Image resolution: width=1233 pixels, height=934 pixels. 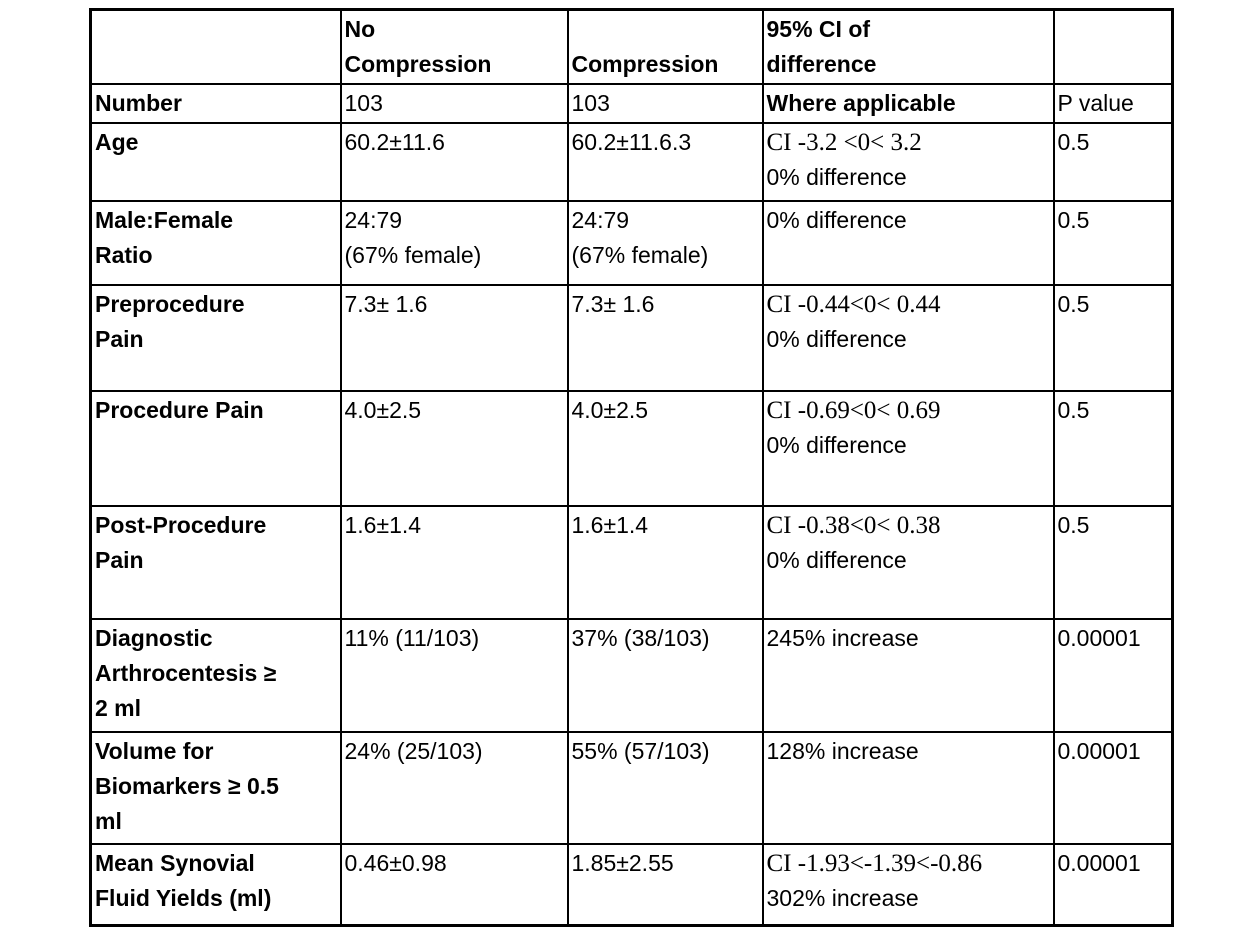 I want to click on ci-line: CI -0.38<0< 0.38, so click(x=853, y=525).